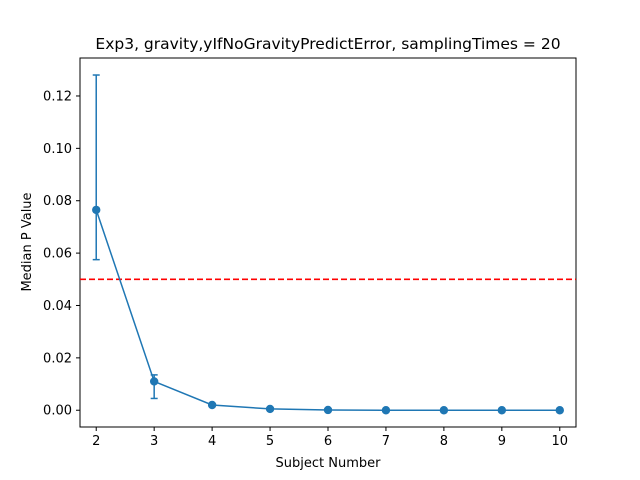  I want to click on y-tick-label: 0.04, so click(57, 306).